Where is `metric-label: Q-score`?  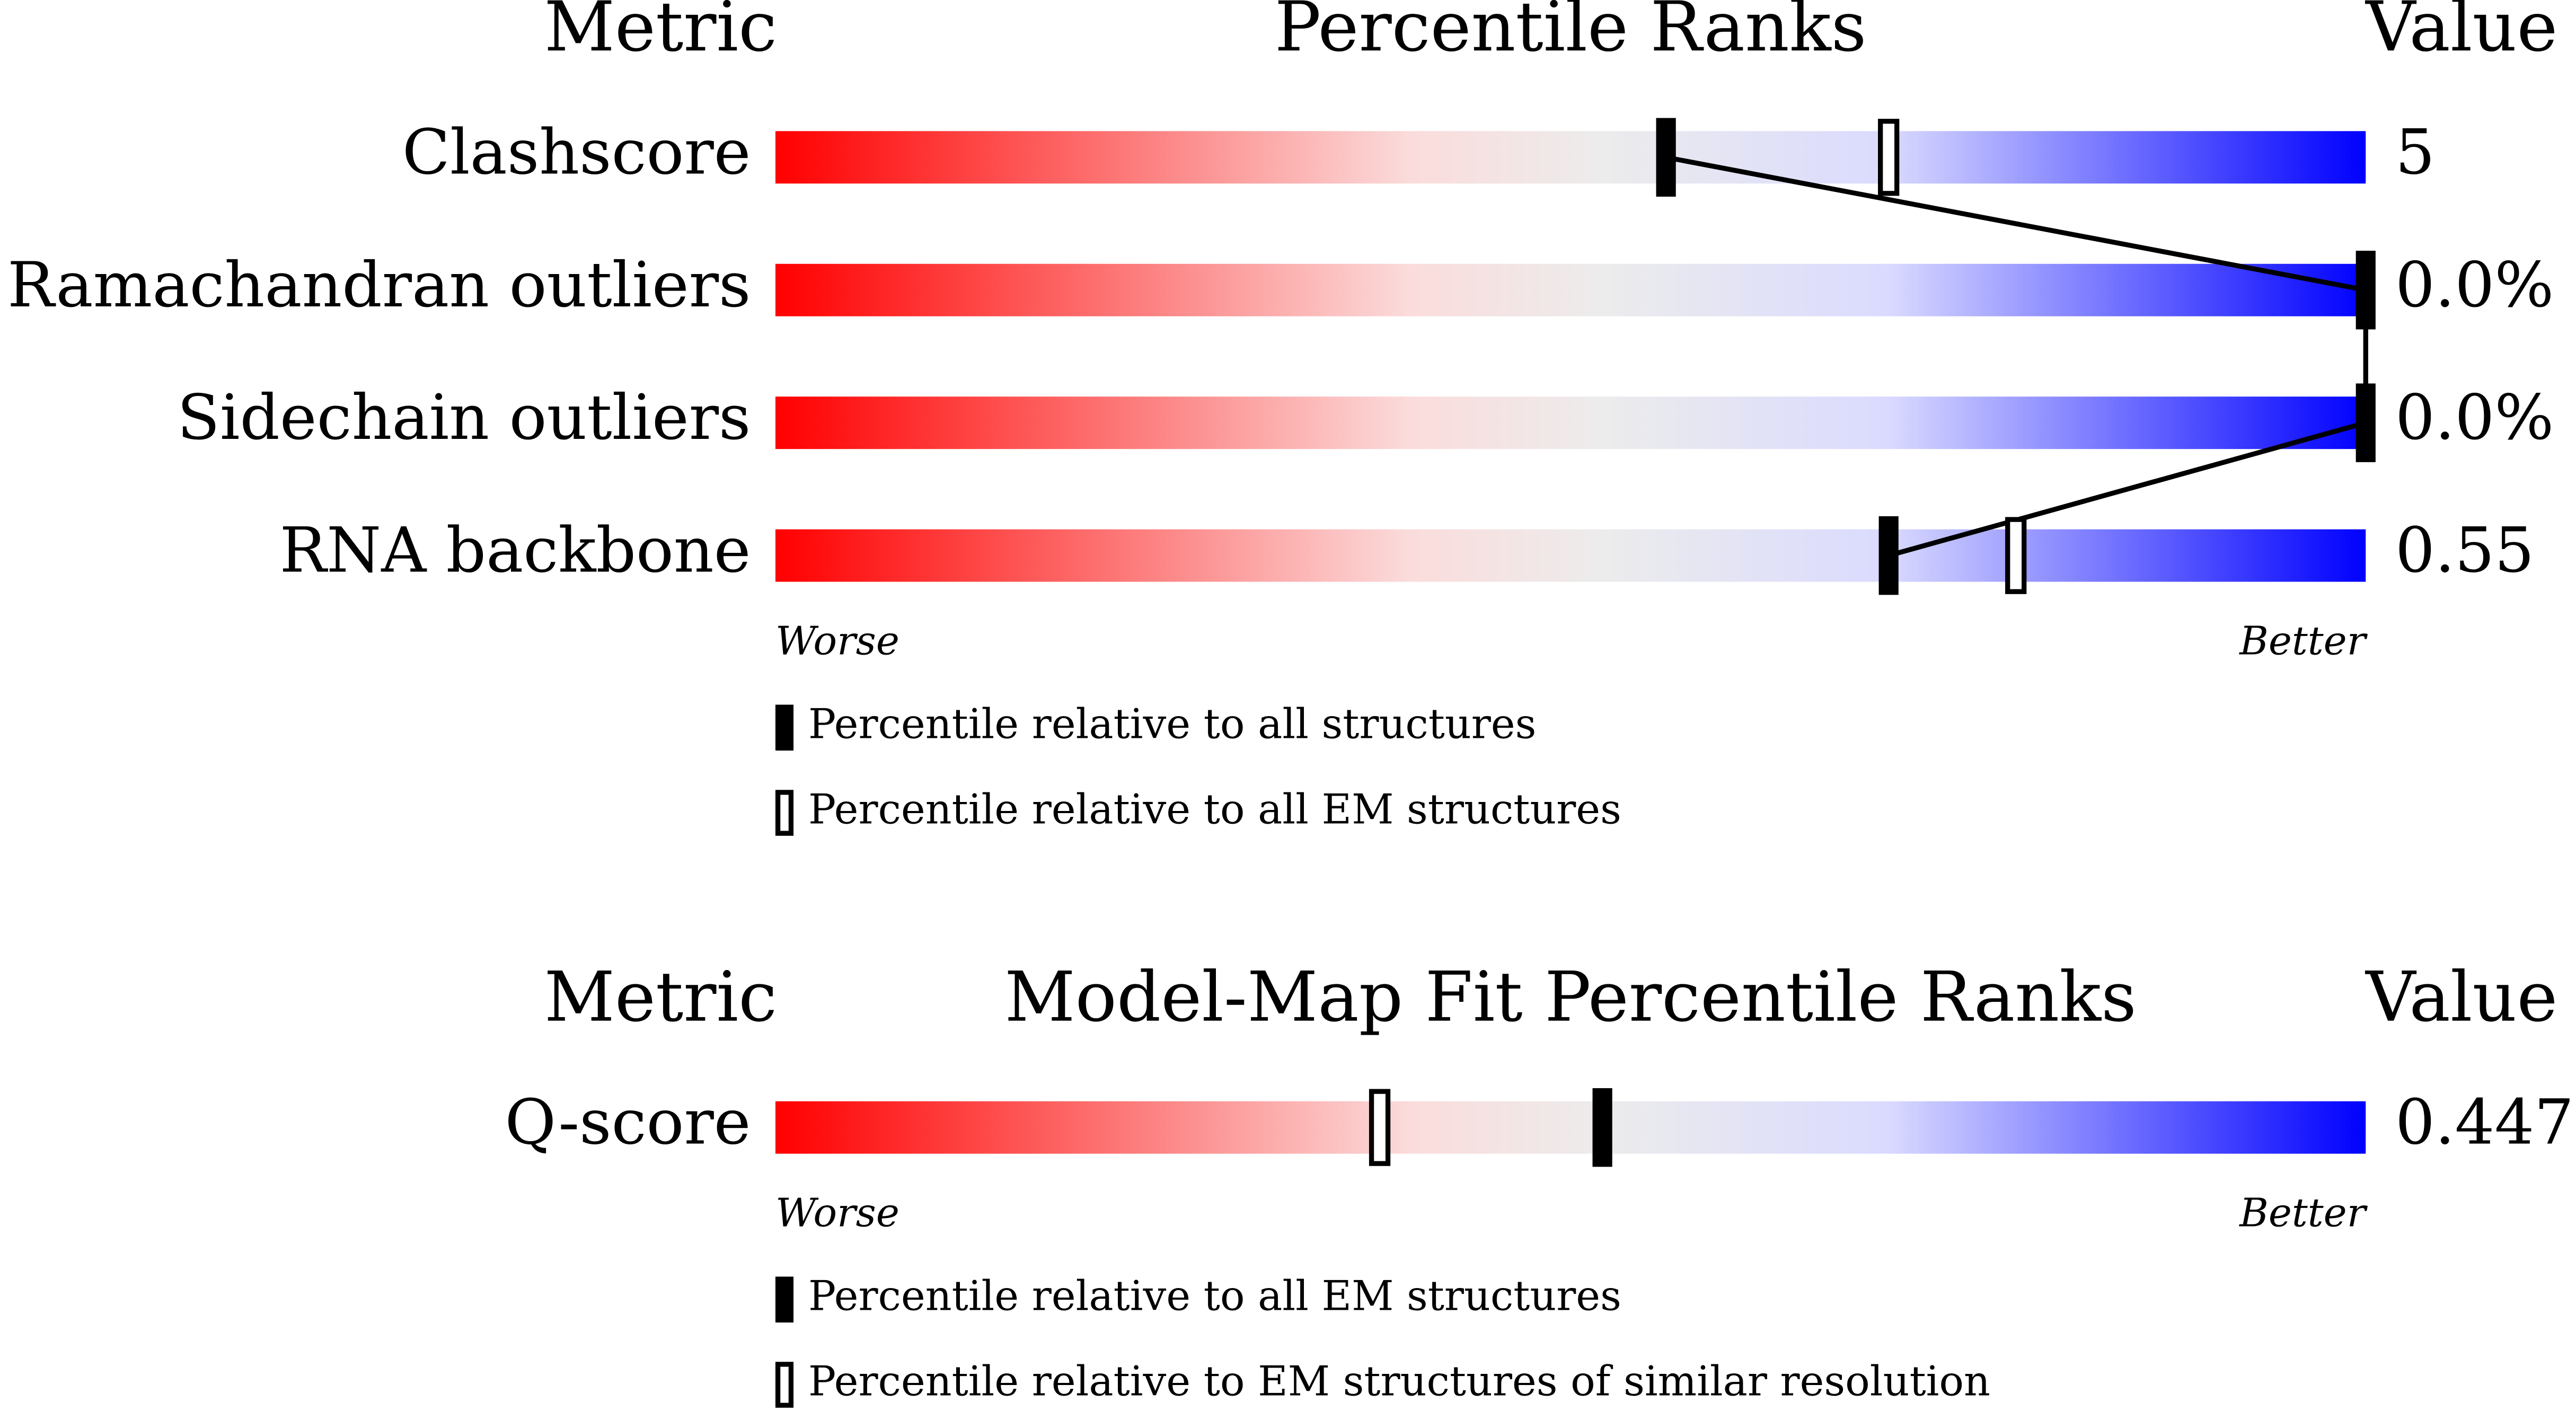
metric-label: Q-score is located at coordinates (628, 1122).